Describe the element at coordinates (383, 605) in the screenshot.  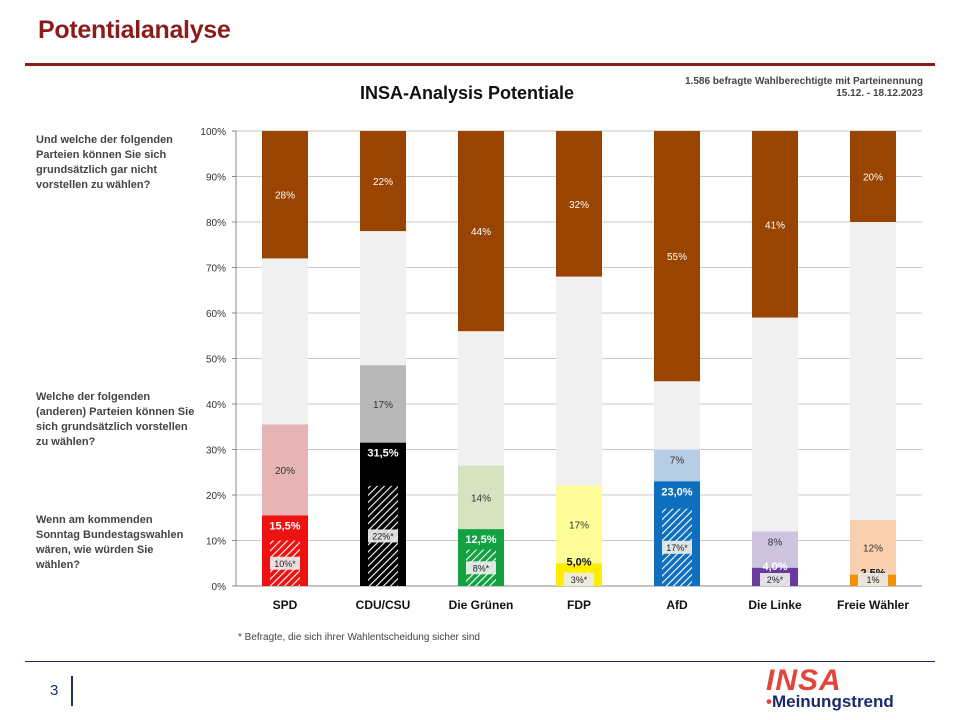
I see `x-category-label: CDU/CSU` at that location.